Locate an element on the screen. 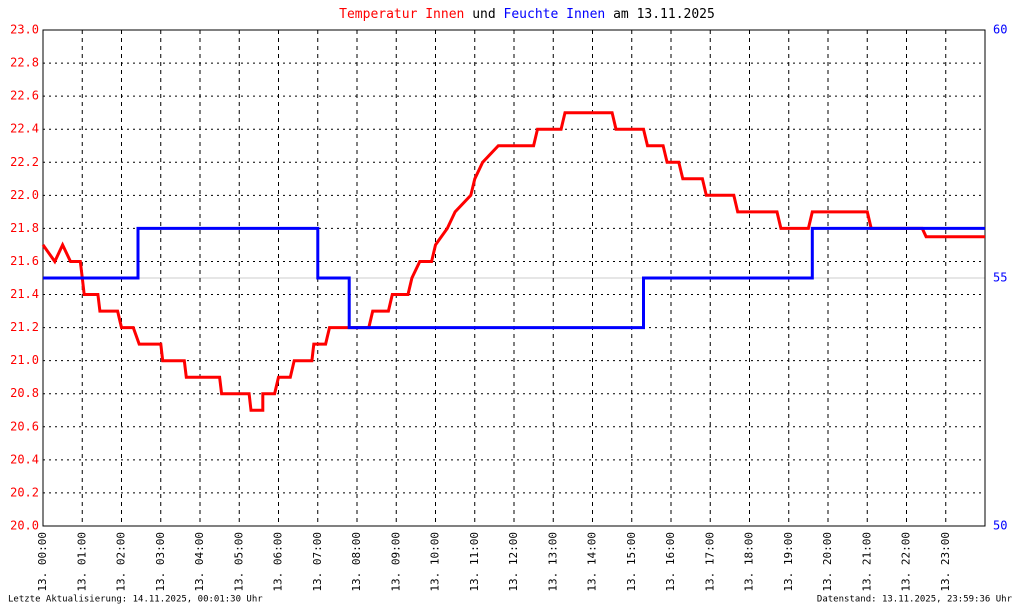  y-tick-label: 21.0 is located at coordinates (24, 360).